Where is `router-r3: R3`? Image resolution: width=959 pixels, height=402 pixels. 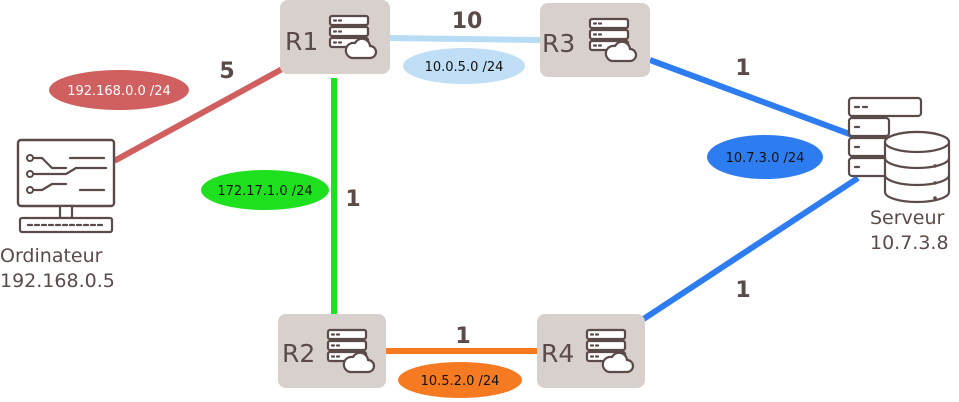
router-r3: R3 is located at coordinates (595, 40).